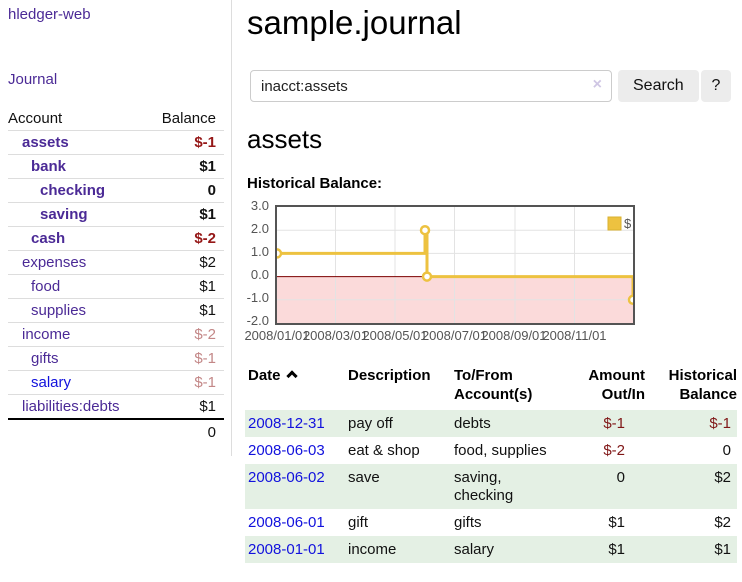 Image resolution: width=742 pixels, height=582 pixels. What do you see at coordinates (264, 375) in the screenshot?
I see `column-header-date-label: Date` at bounding box center [264, 375].